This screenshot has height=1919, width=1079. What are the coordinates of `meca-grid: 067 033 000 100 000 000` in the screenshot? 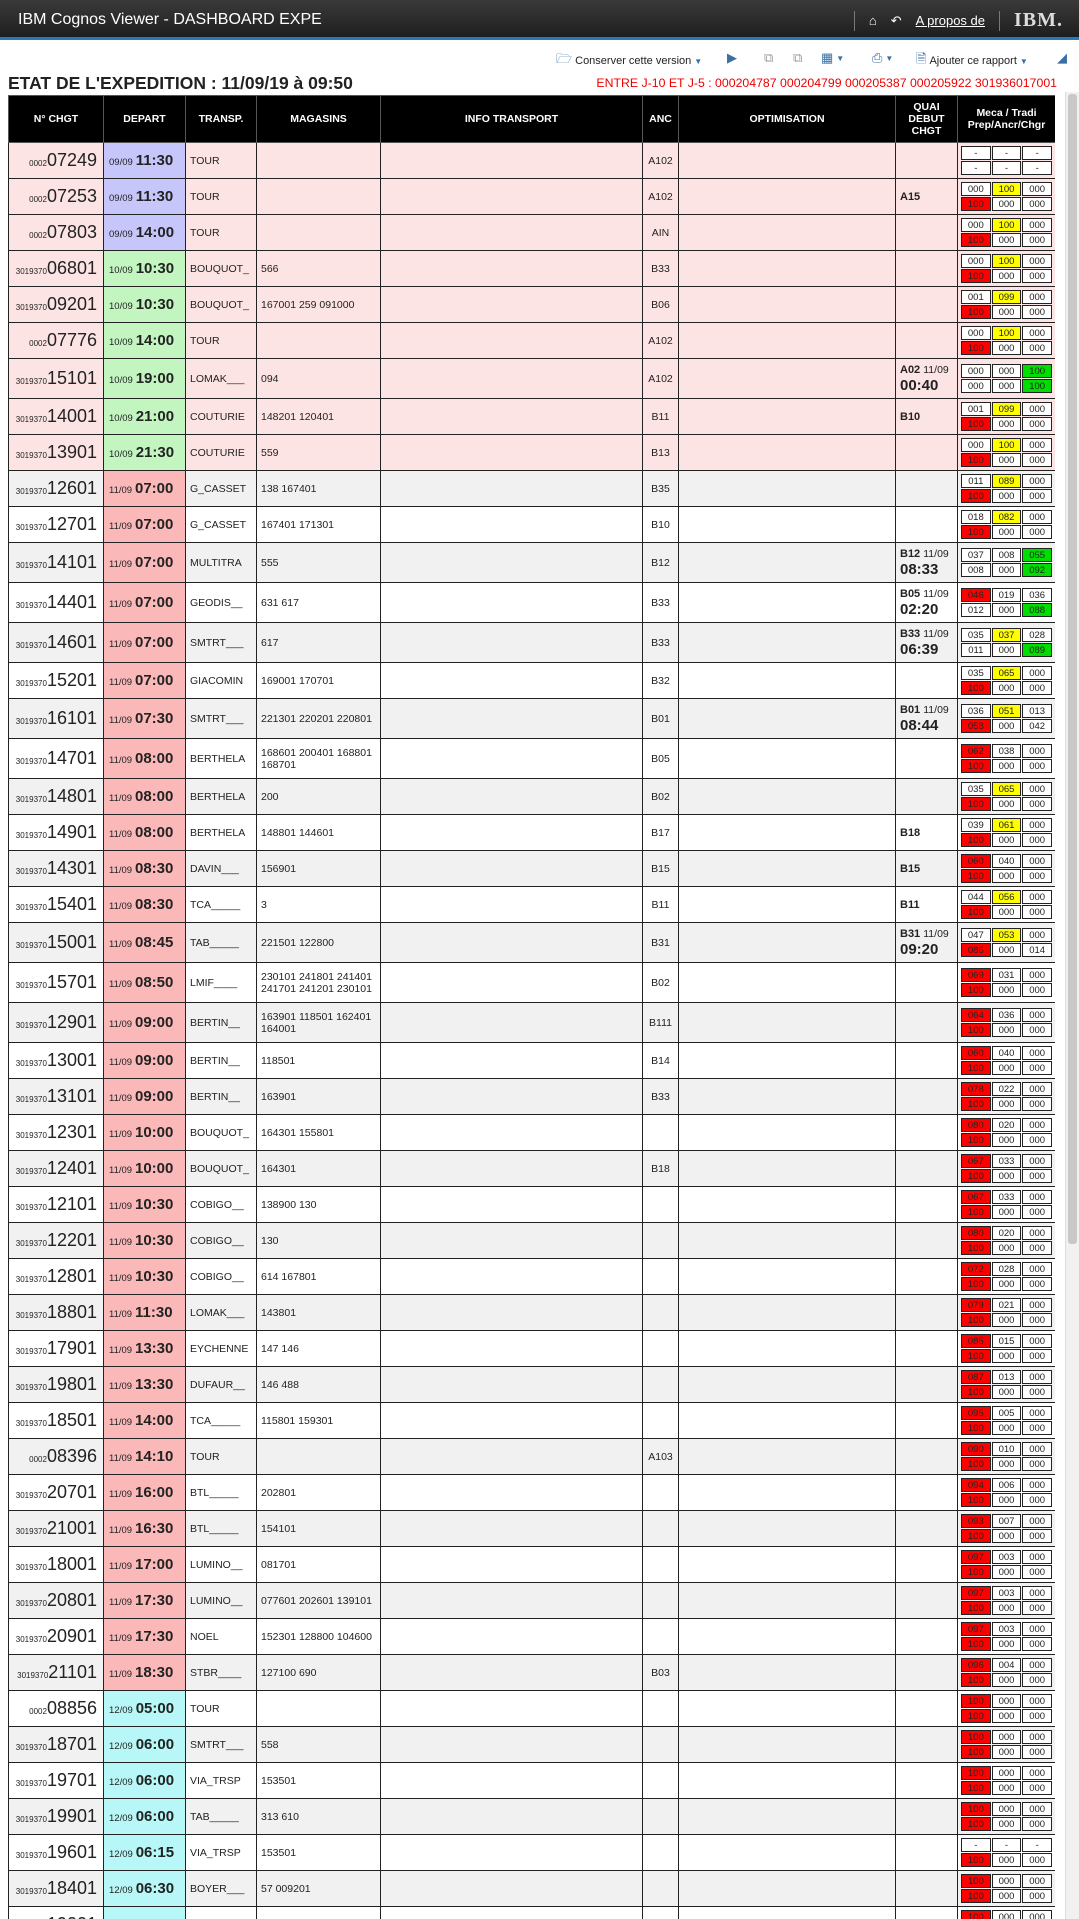 It's located at (1006, 1168).